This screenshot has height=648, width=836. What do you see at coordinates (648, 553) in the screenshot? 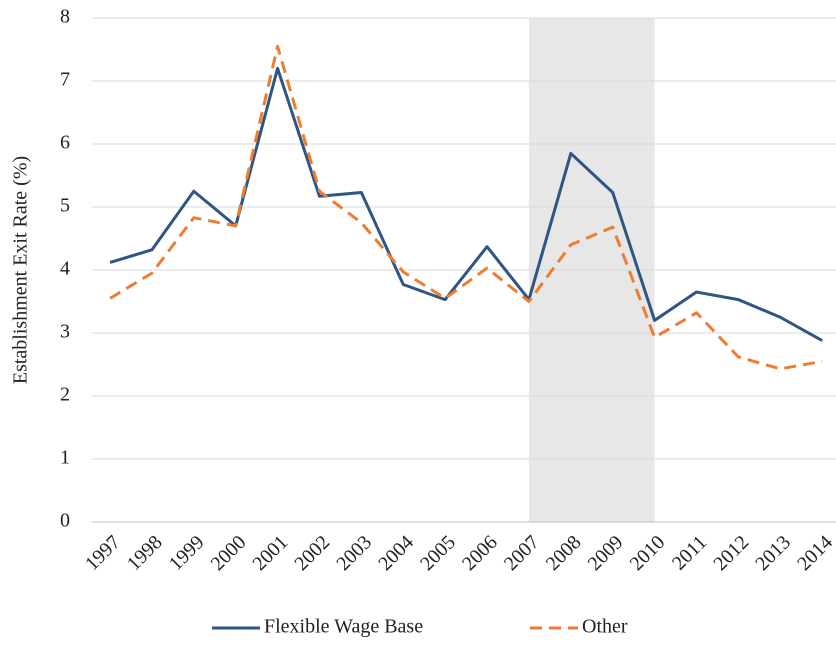
I see `x-tick-label: 2010` at bounding box center [648, 553].